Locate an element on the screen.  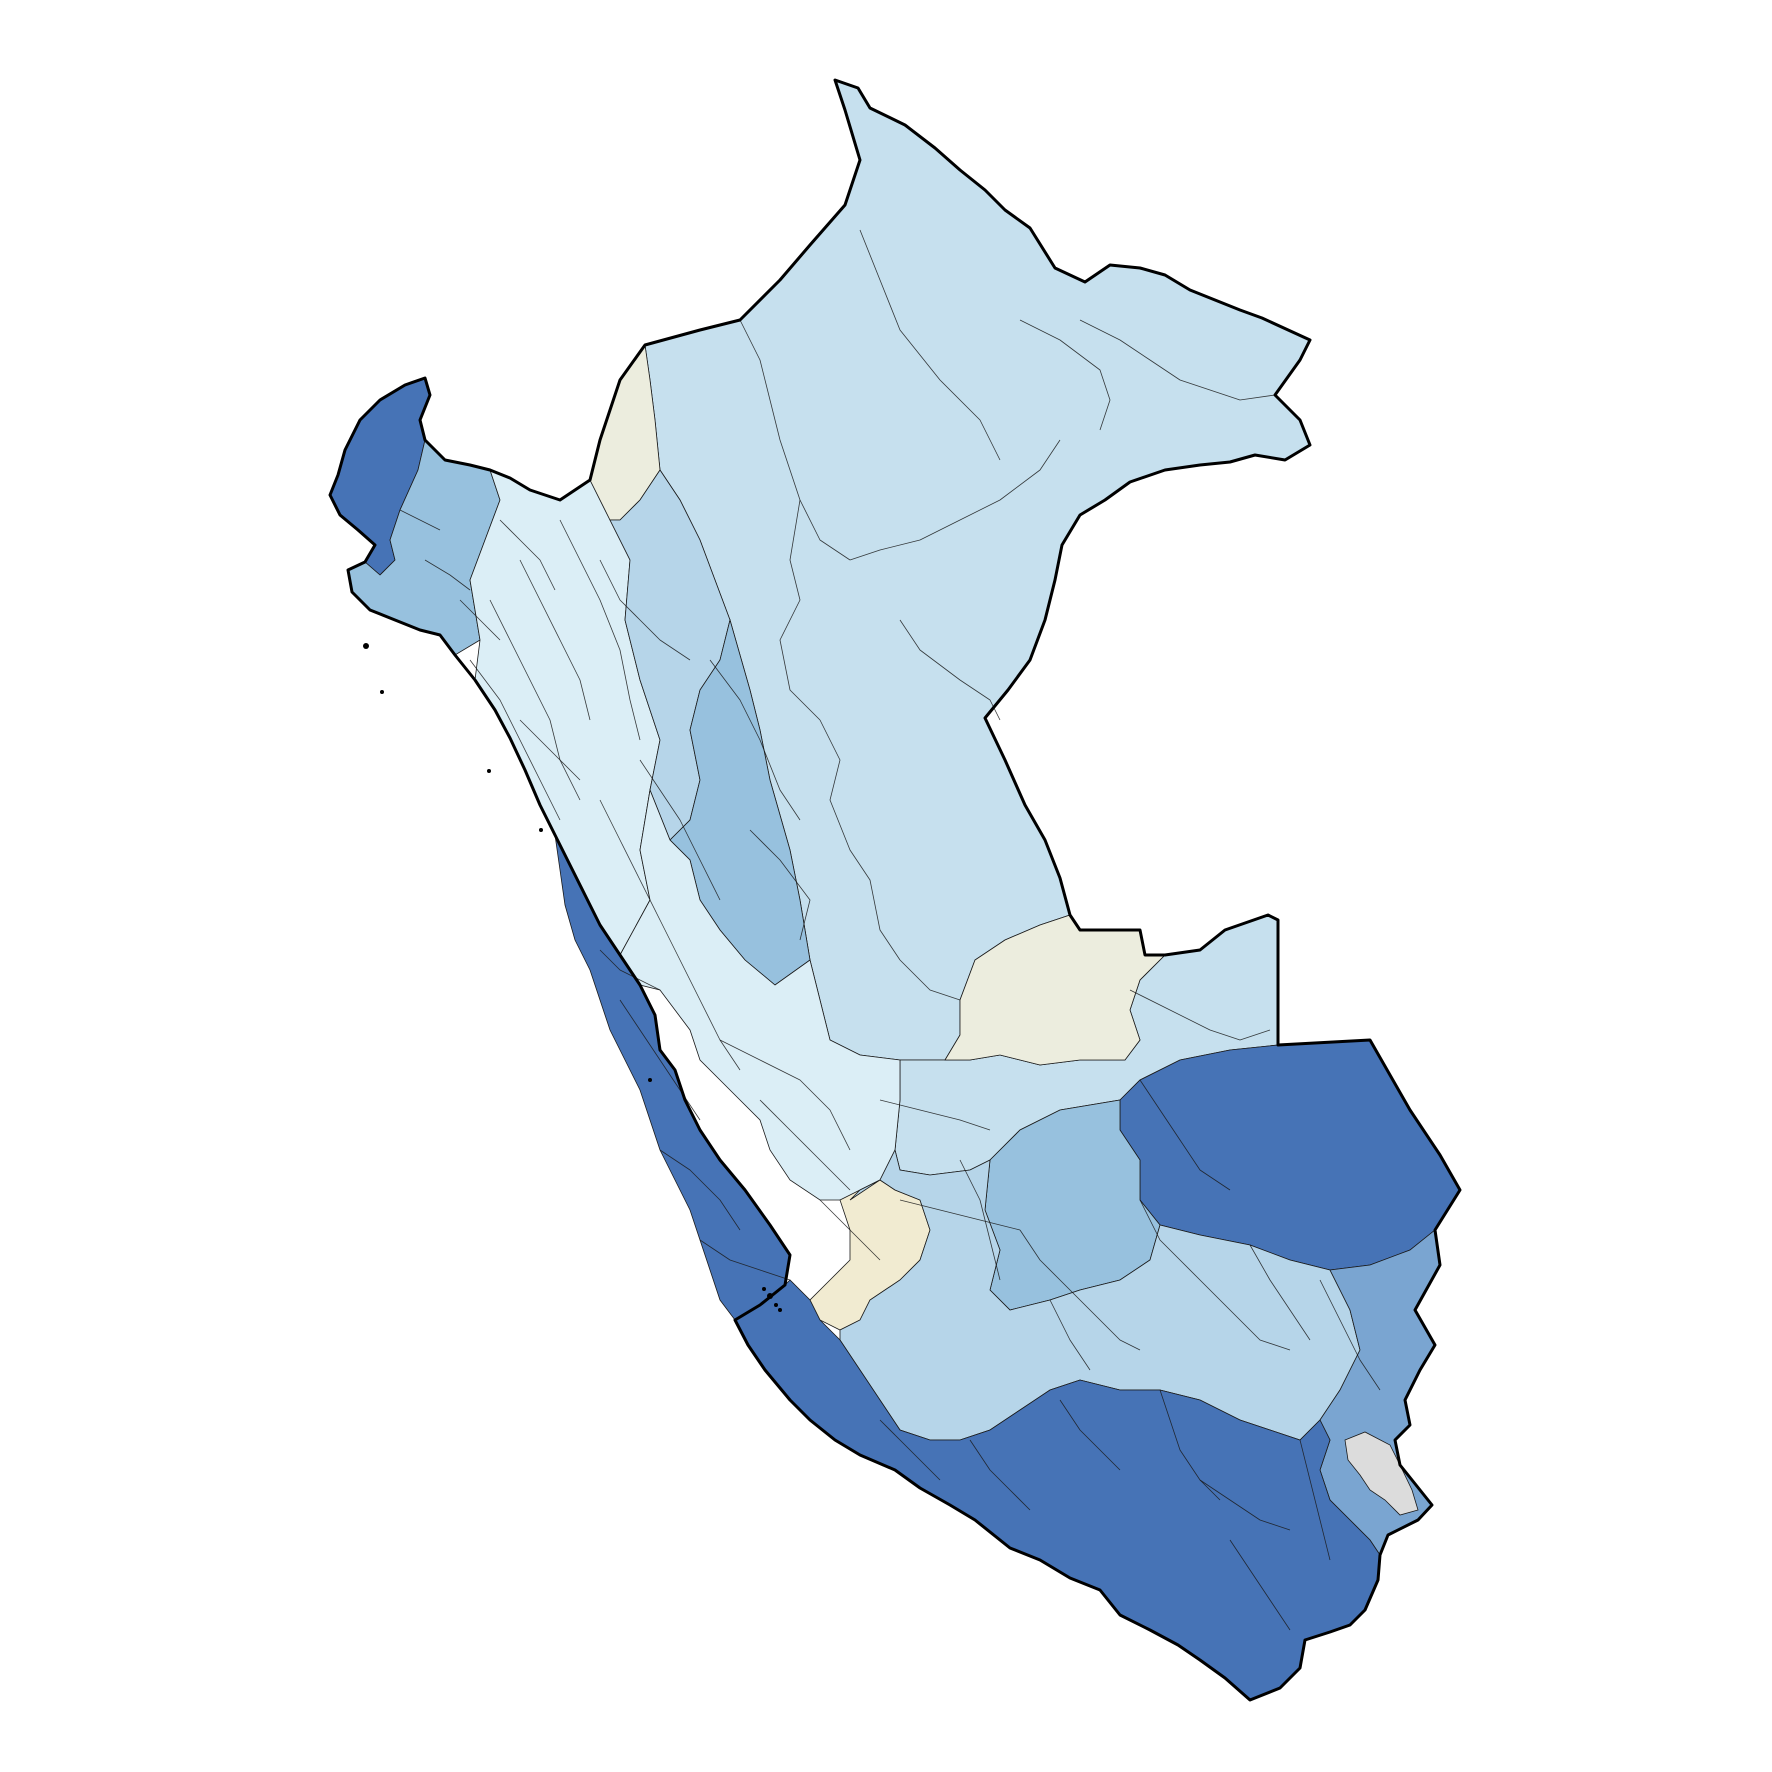
region-titicaca is located at coordinates (1381, 1473).